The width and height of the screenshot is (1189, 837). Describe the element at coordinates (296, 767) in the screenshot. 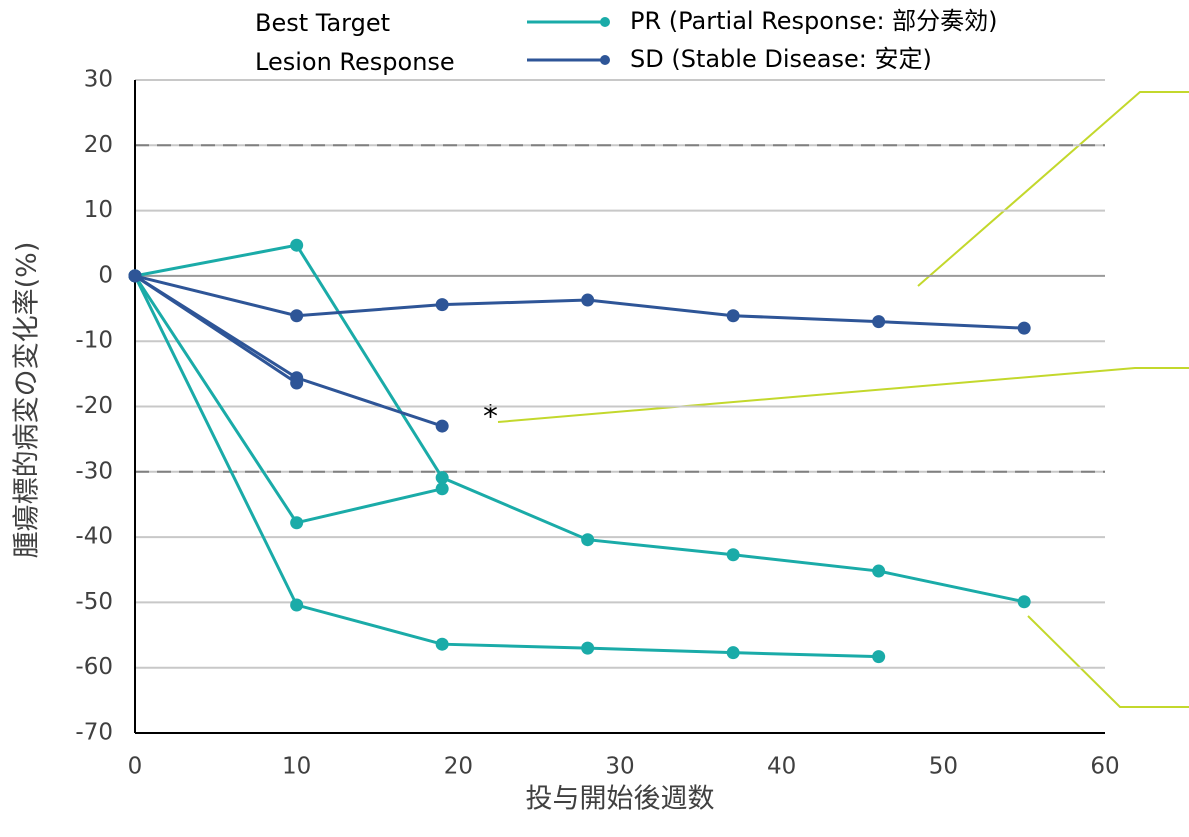

I see `x-tick-label: 10` at that location.